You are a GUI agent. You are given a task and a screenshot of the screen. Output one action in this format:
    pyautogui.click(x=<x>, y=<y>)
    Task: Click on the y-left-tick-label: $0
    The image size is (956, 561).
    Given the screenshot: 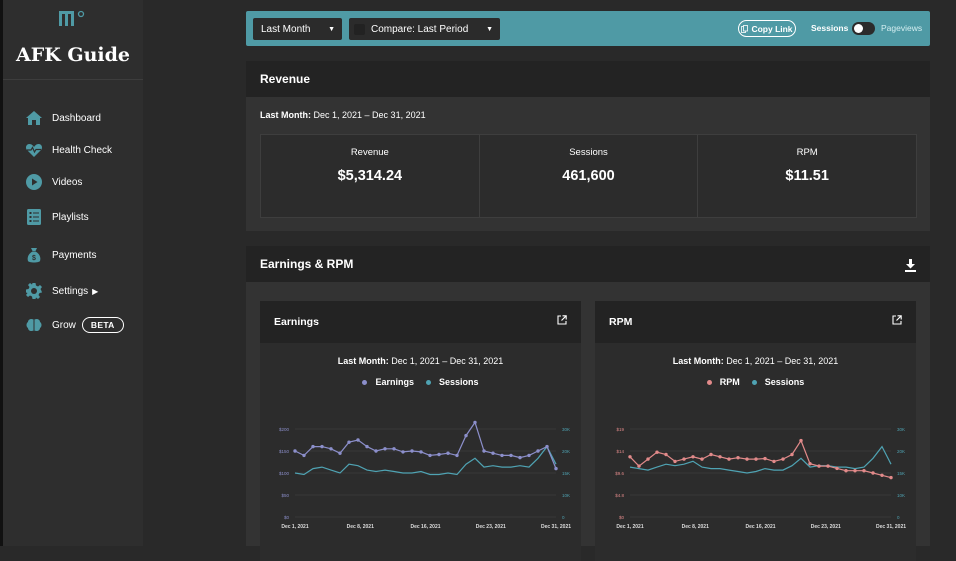 What is the action you would take?
    pyautogui.click(x=622, y=517)
    